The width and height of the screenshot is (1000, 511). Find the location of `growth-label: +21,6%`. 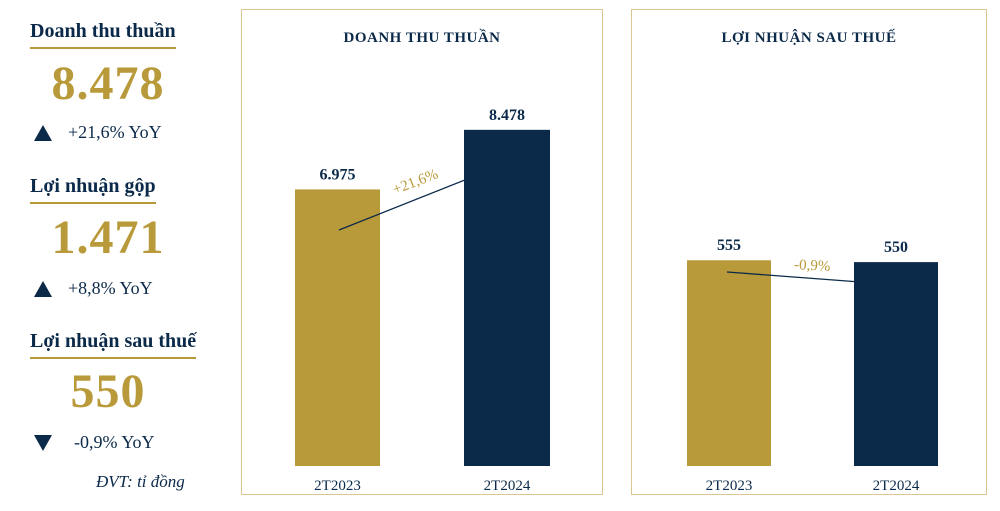

growth-label: +21,6% is located at coordinates (416, 182).